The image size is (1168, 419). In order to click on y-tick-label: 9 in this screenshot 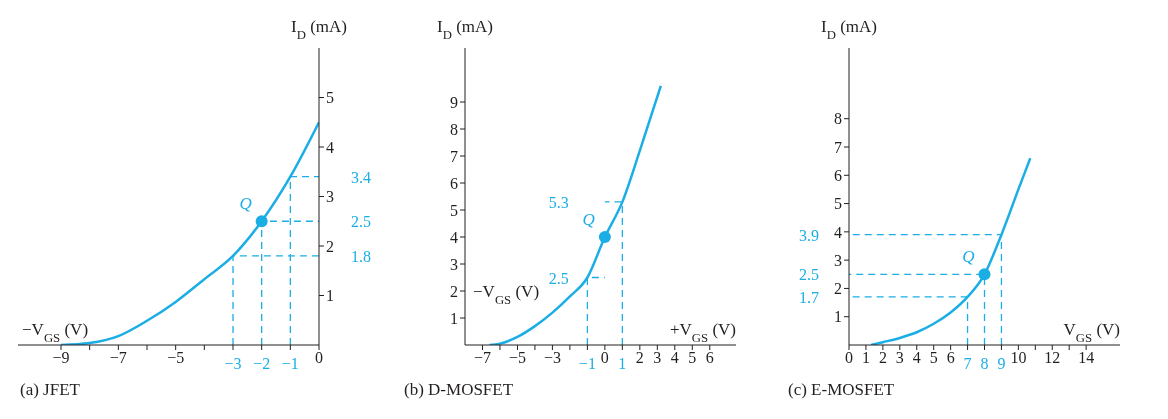, I will do `click(454, 102)`.